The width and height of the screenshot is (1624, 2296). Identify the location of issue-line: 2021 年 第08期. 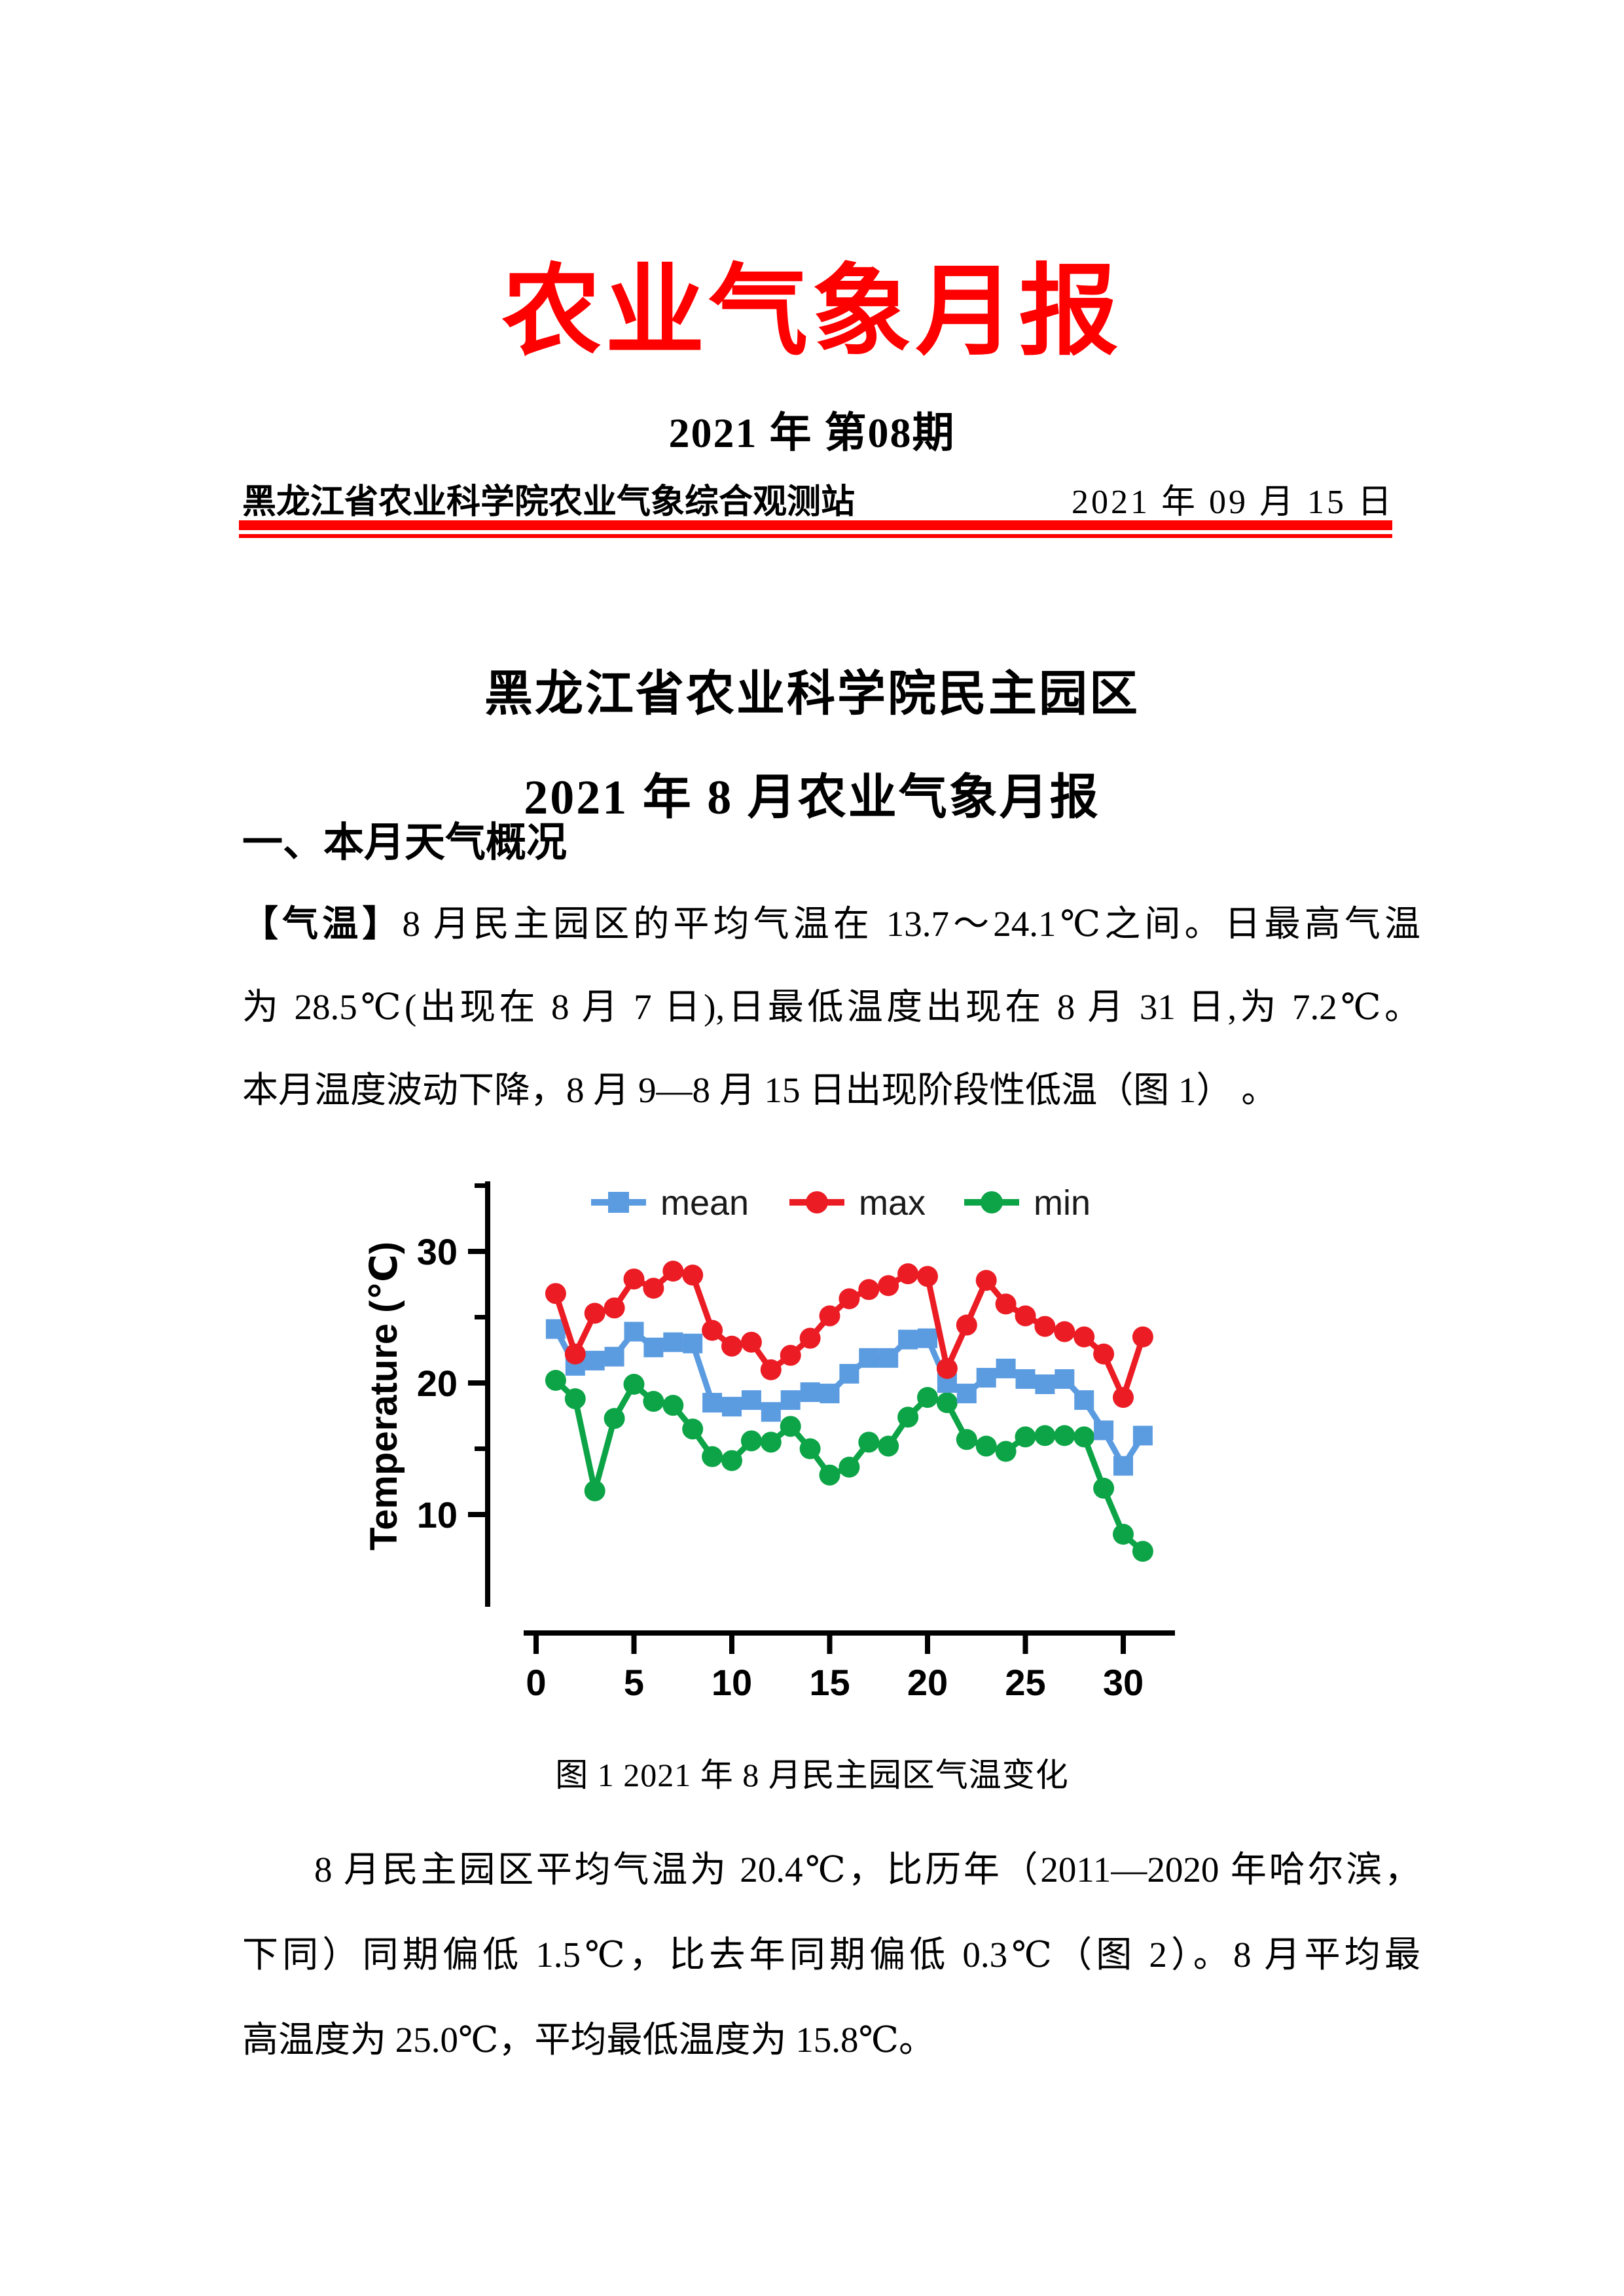
(812, 433).